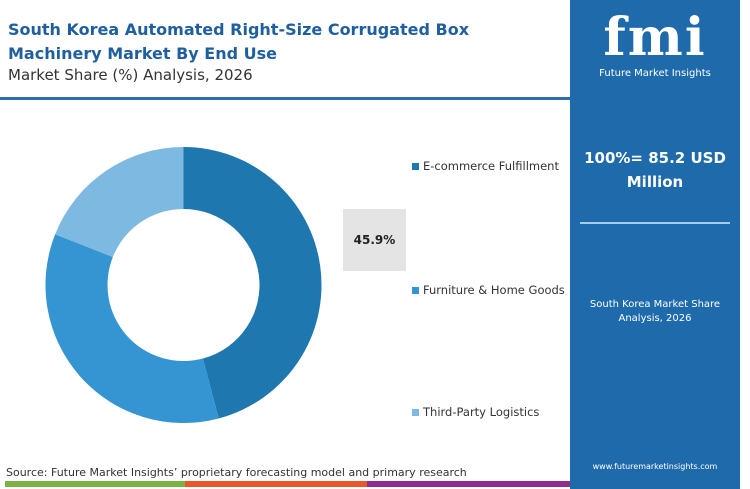 This screenshot has height=489, width=750. What do you see at coordinates (130, 75) in the screenshot?
I see `chart-subtitle: Market Share (%) Analysis, 2026` at bounding box center [130, 75].